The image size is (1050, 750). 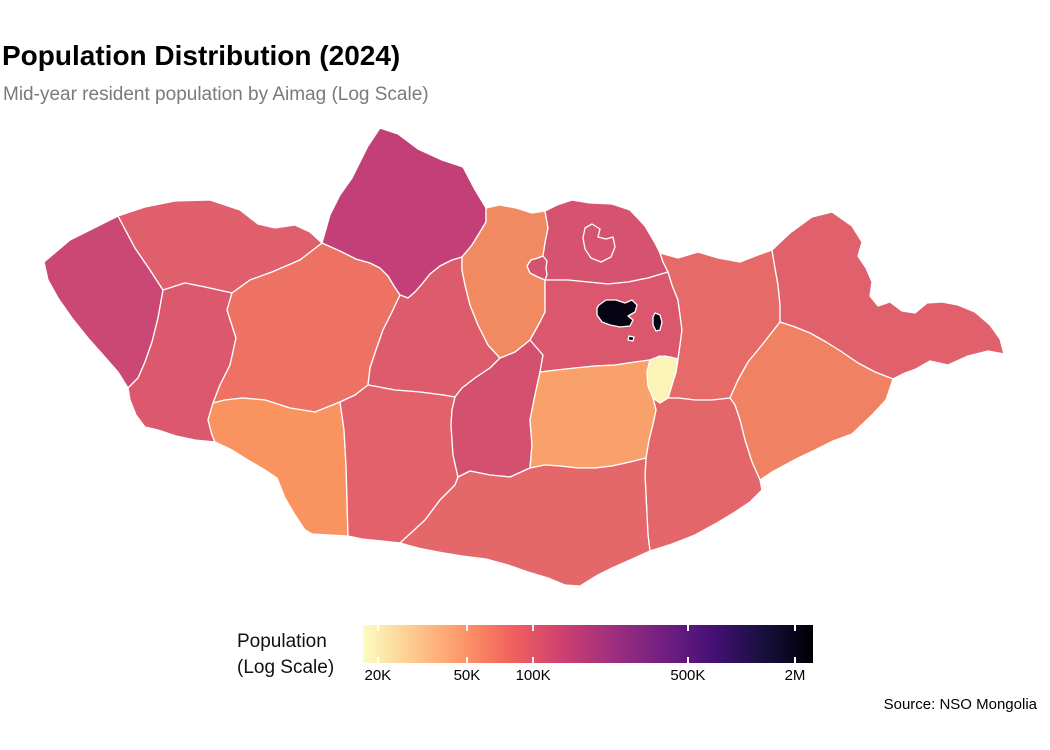 What do you see at coordinates (795, 675) in the screenshot?
I see `legend-tick-label: 2M` at bounding box center [795, 675].